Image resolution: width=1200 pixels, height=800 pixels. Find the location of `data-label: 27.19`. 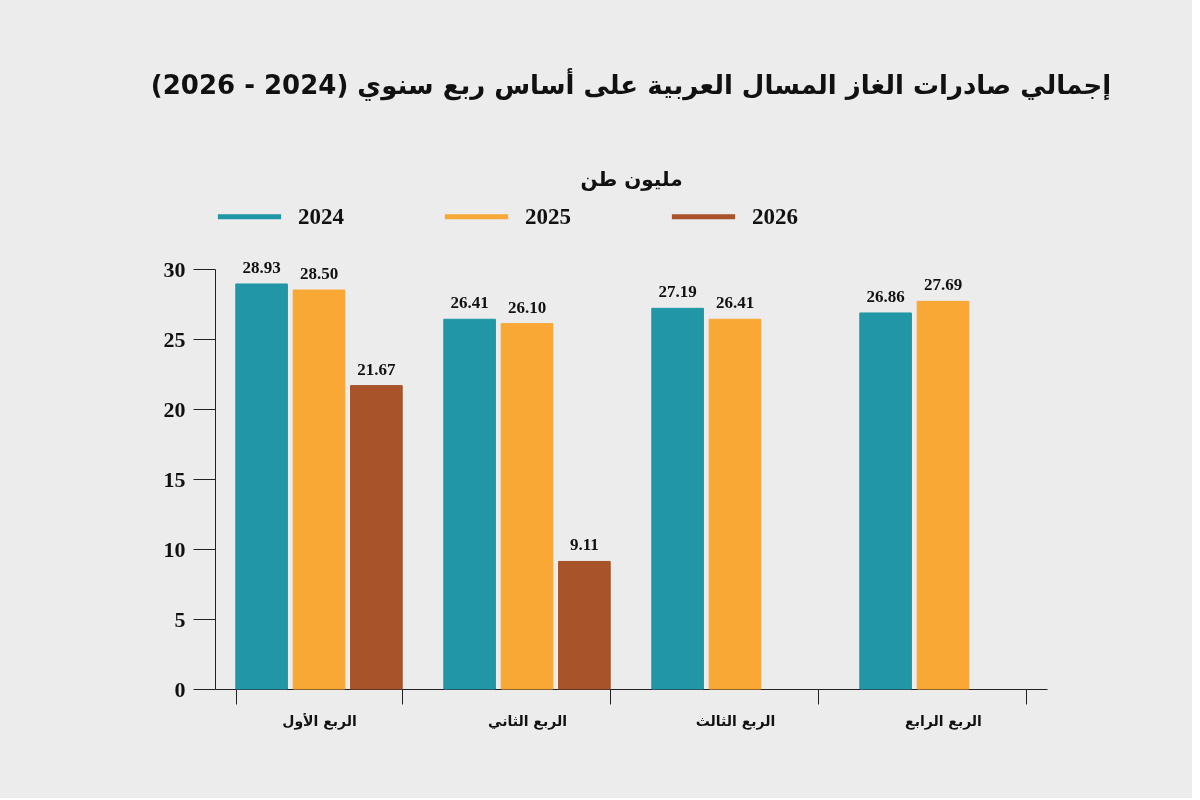

data-label: 27.19 is located at coordinates (677, 292).